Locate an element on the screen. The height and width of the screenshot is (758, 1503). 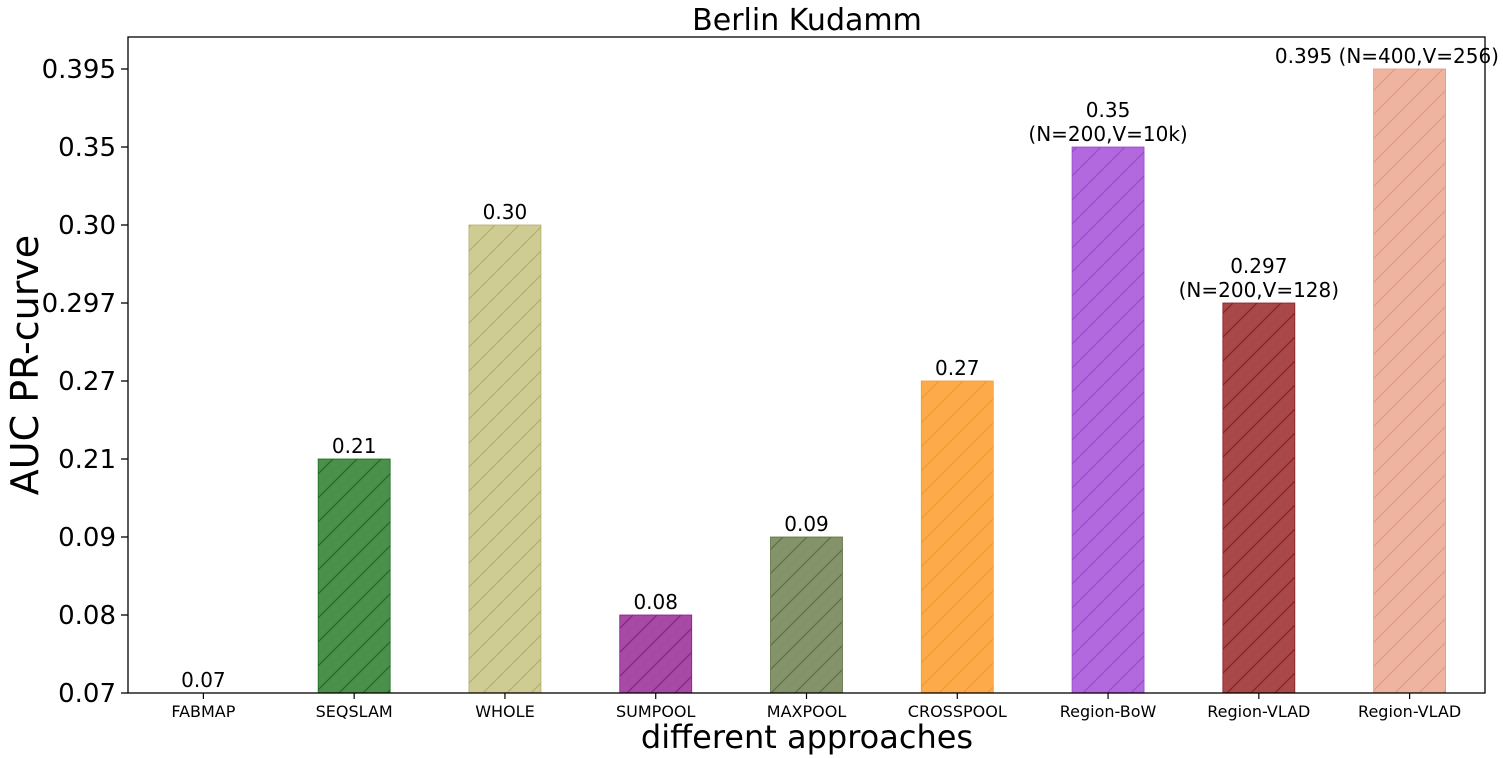
bar-value-label: 0.395 (N=400,V=256) is located at coordinates (1387, 56).